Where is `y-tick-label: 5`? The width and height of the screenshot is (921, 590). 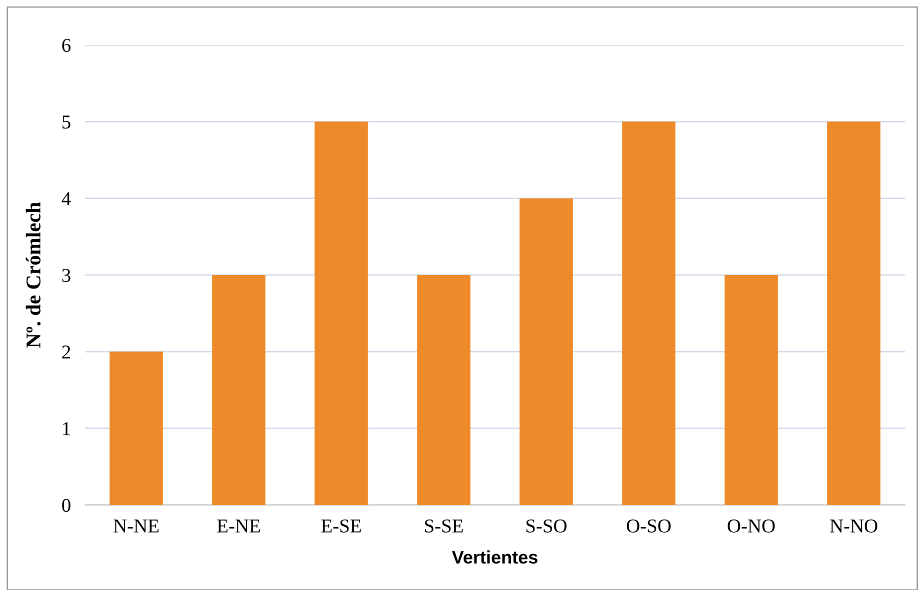 y-tick-label: 5 is located at coordinates (66, 122).